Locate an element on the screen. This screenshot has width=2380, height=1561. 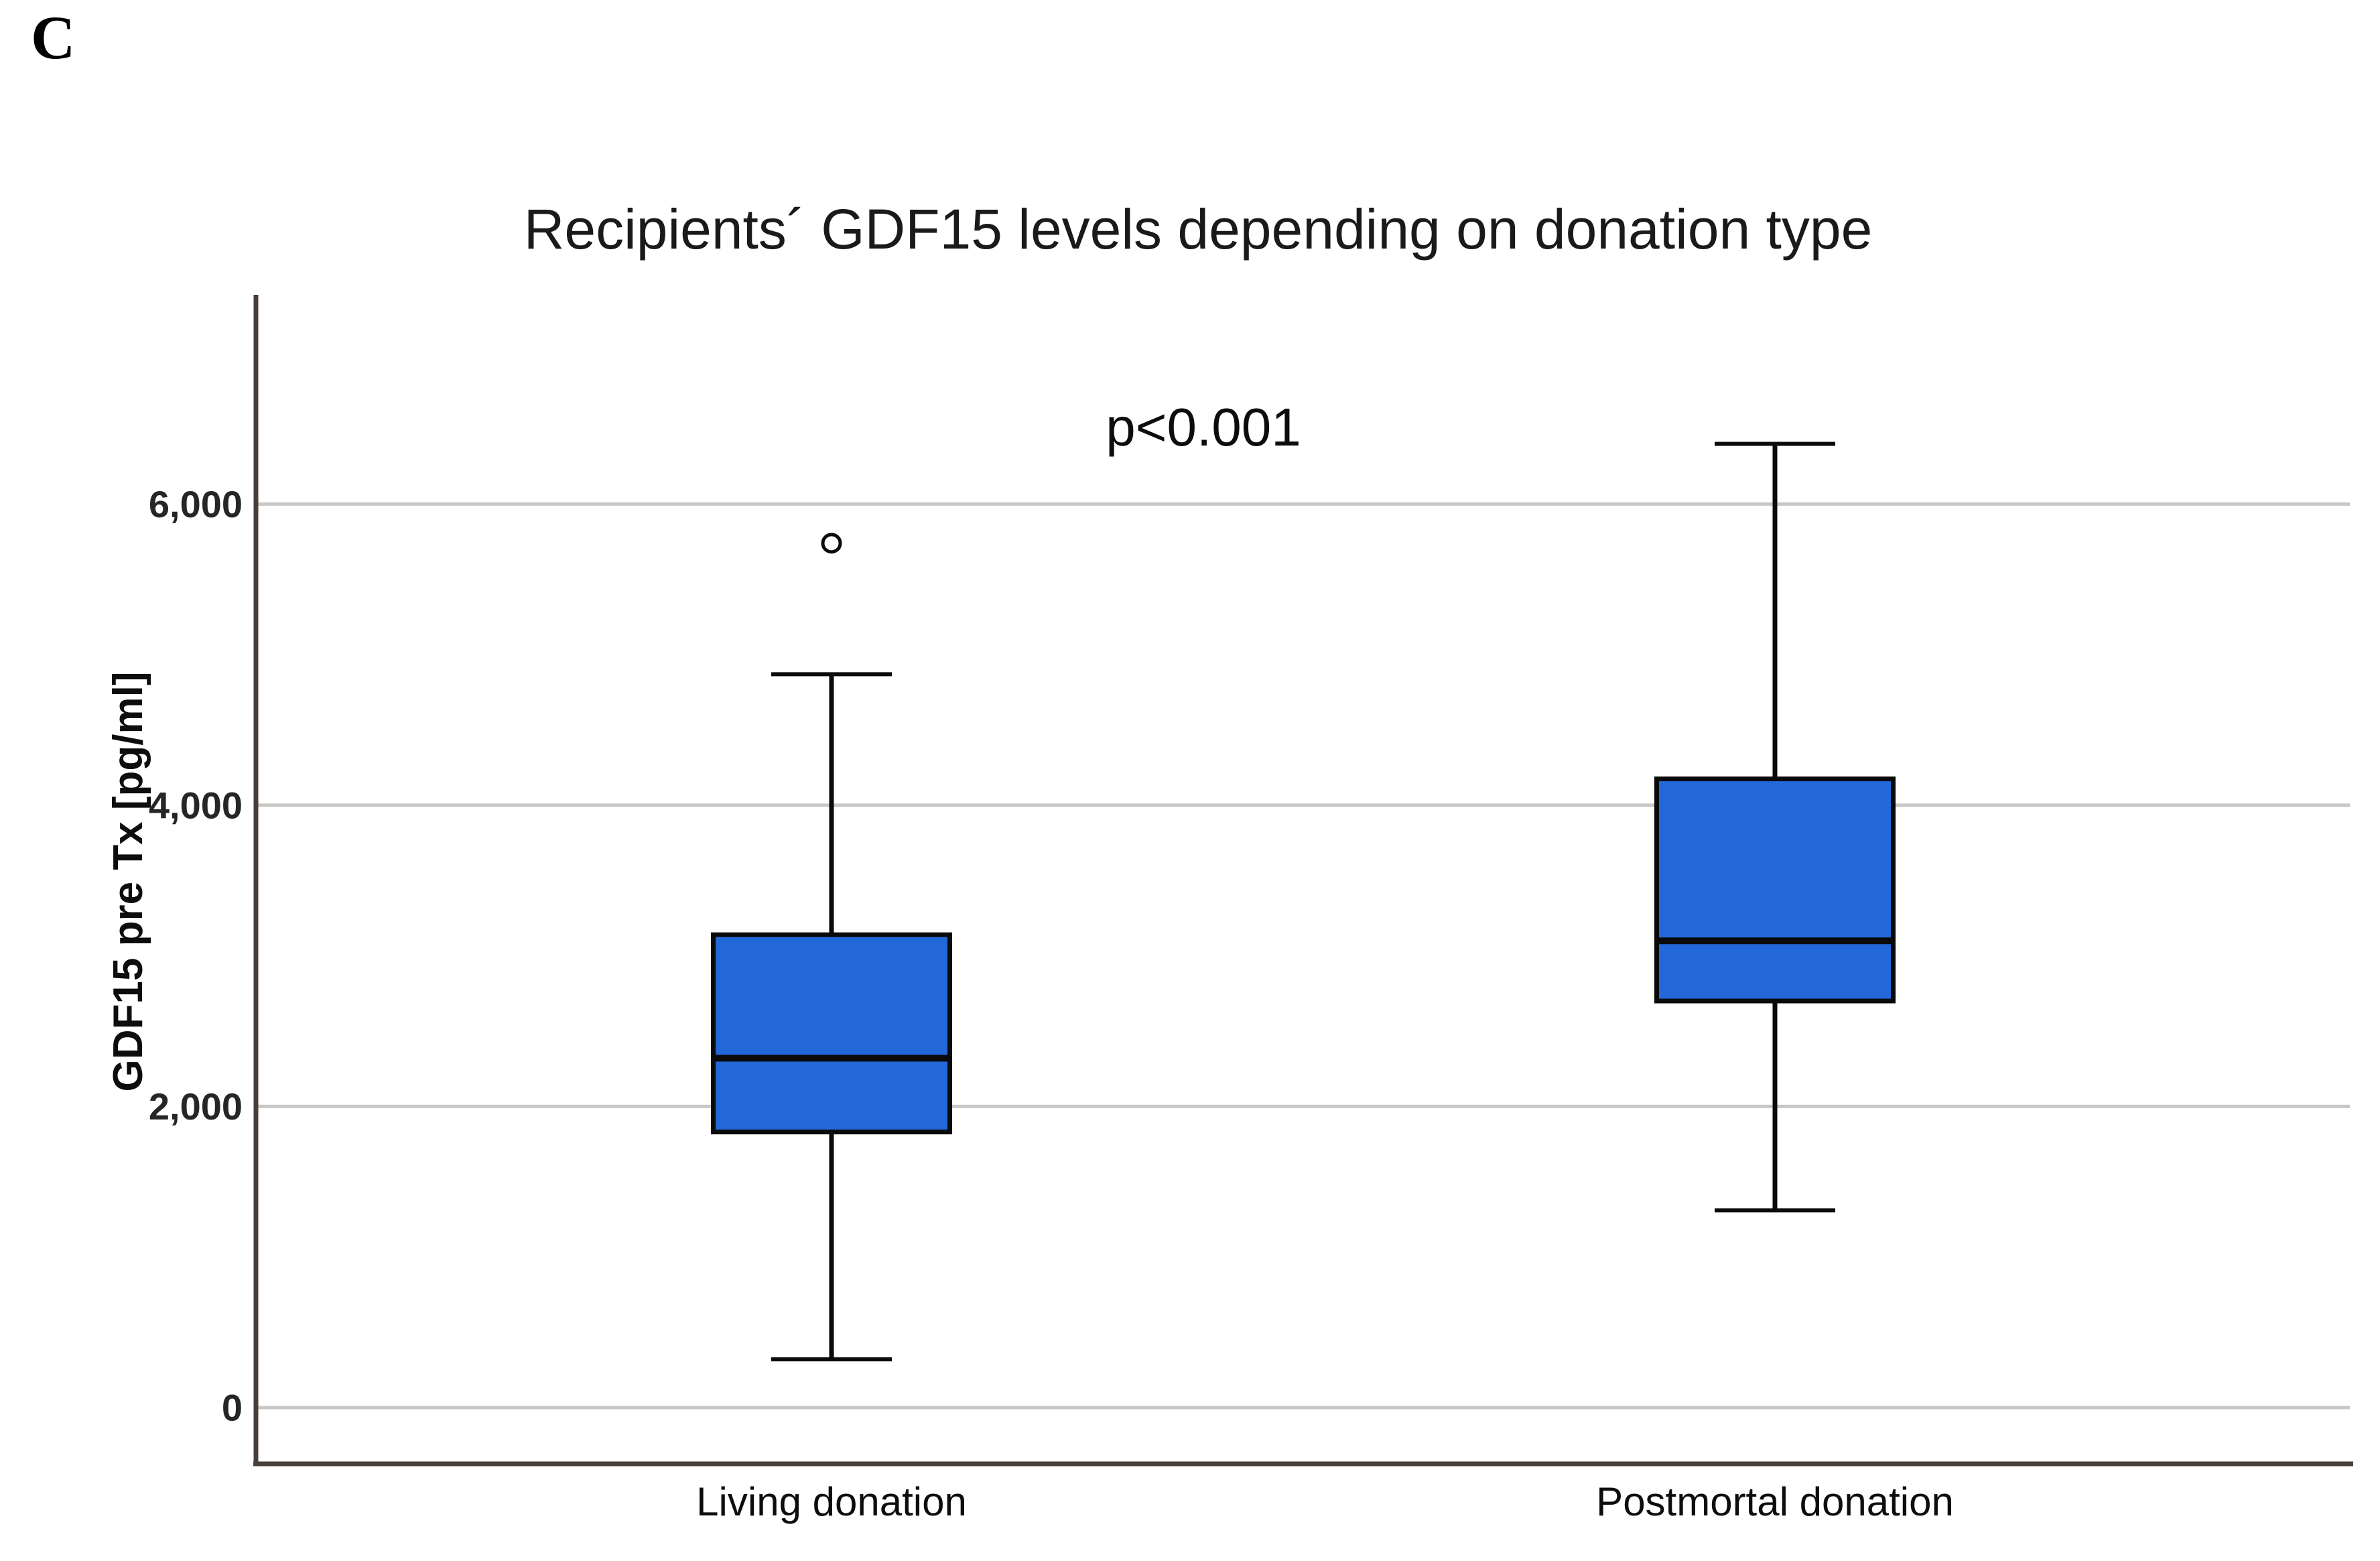
y-tick-label-6000: 6,000 is located at coordinates (196, 504).